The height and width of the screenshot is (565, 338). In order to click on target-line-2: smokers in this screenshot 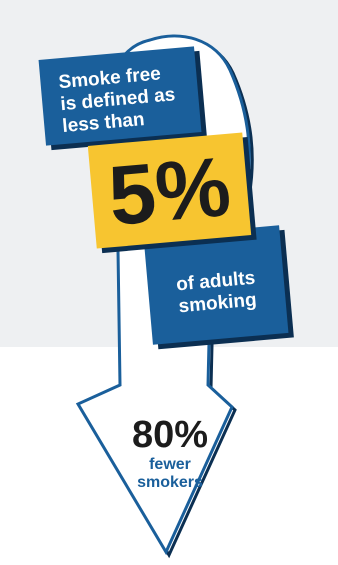, I will do `click(170, 482)`.